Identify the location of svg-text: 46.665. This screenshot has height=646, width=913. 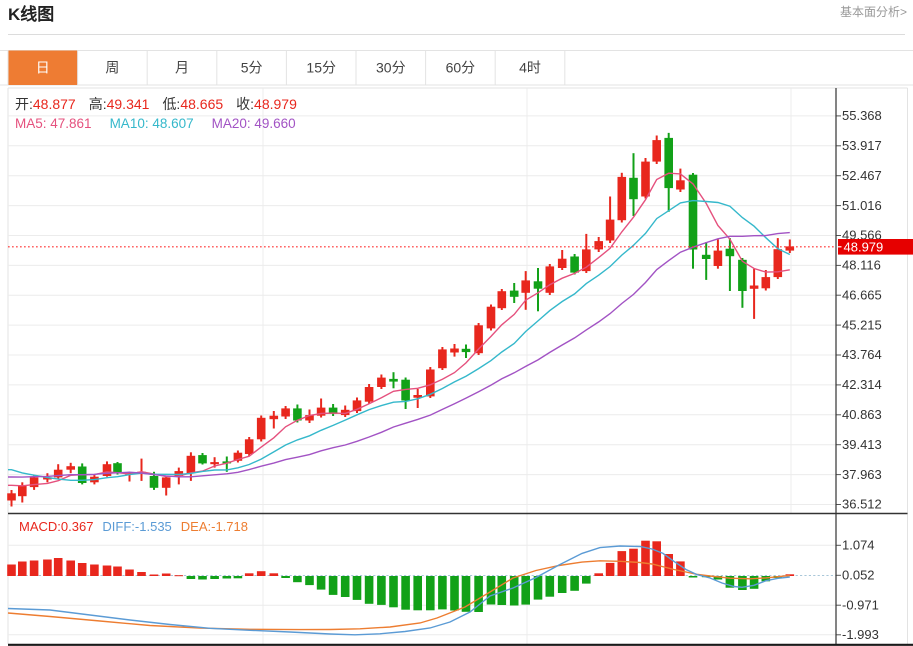
(862, 294).